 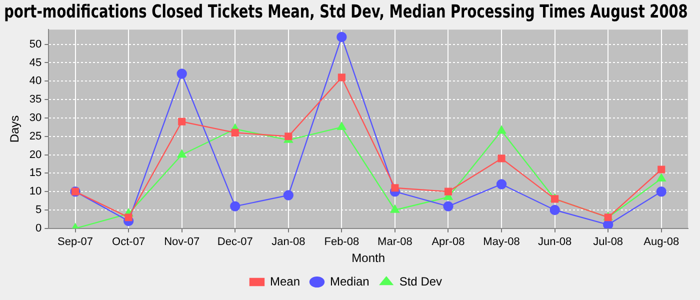 I want to click on legend-label: Median, so click(x=350, y=281).